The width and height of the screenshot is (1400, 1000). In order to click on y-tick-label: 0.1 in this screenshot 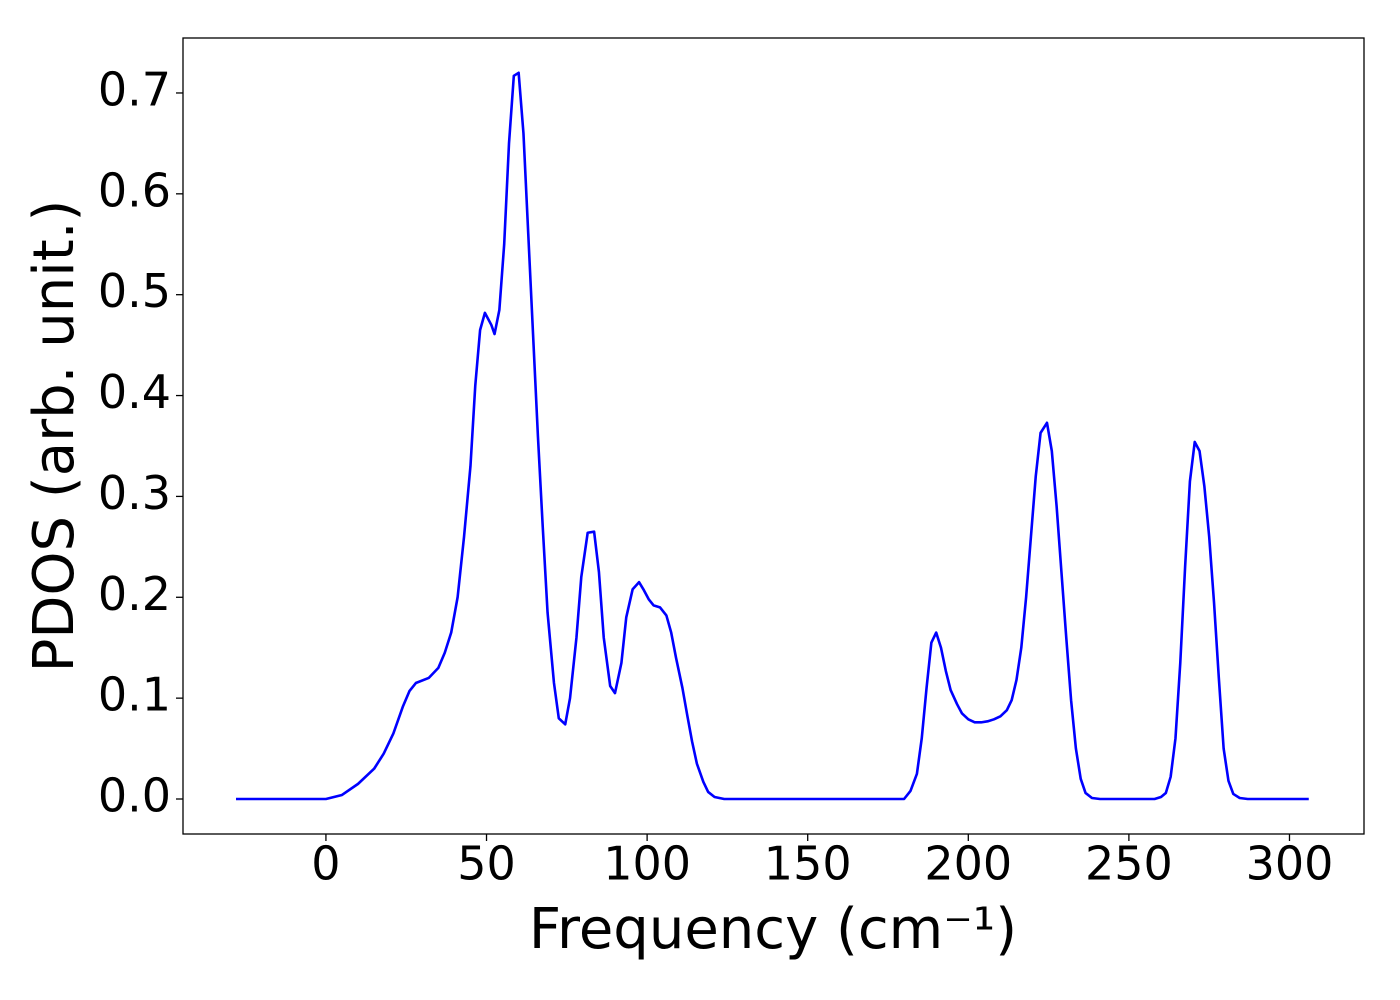, I will do `click(134, 695)`.